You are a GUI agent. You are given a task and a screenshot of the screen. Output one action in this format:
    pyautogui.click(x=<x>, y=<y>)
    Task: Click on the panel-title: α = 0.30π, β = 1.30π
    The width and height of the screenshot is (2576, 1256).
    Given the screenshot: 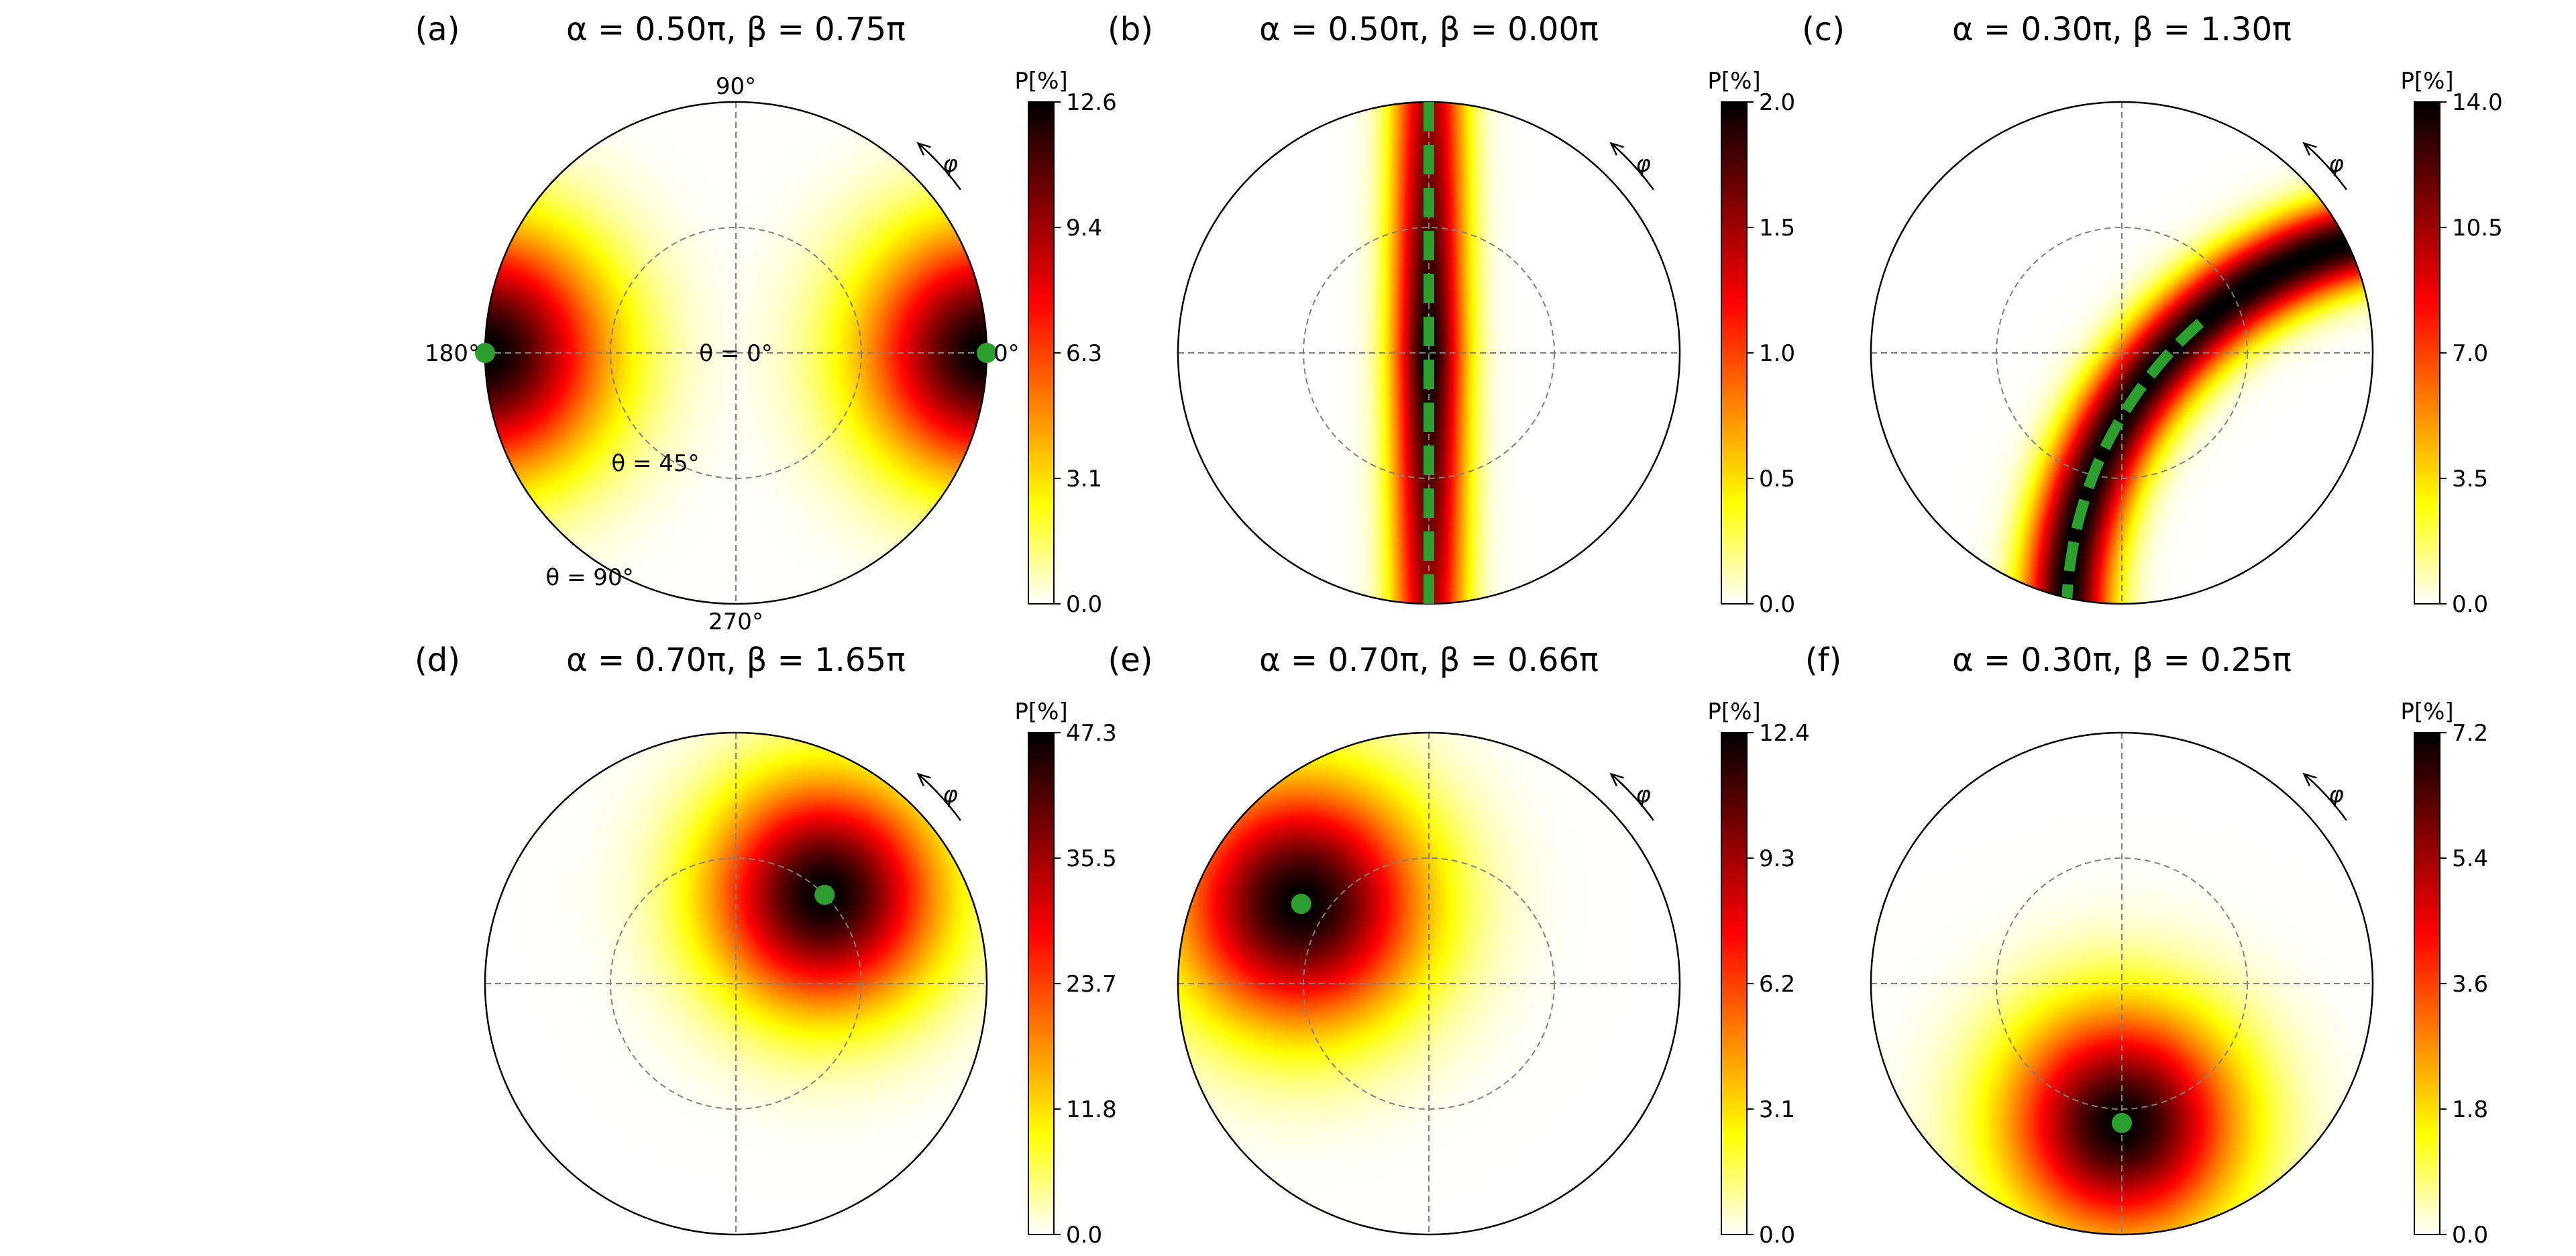 What is the action you would take?
    pyautogui.click(x=2122, y=29)
    